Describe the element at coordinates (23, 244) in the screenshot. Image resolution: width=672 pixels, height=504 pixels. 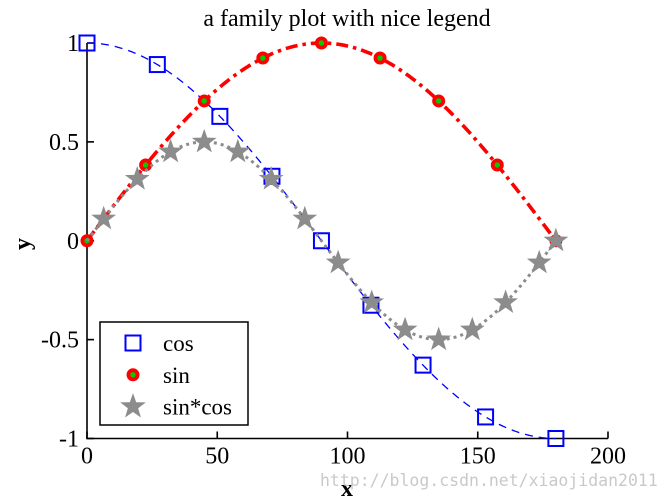
I see `y-axis-label: y` at that location.